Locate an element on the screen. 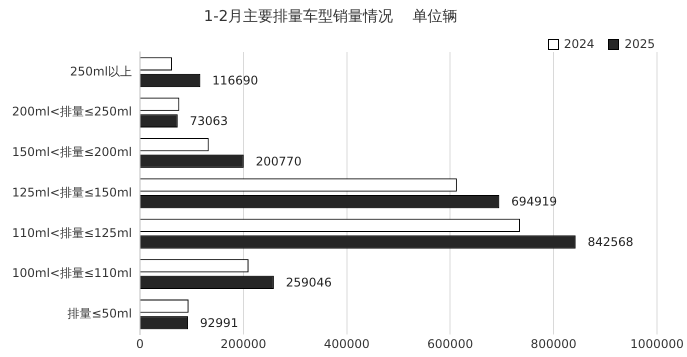  y-tick-label: 125ml<排量≤150ml is located at coordinates (72, 192).